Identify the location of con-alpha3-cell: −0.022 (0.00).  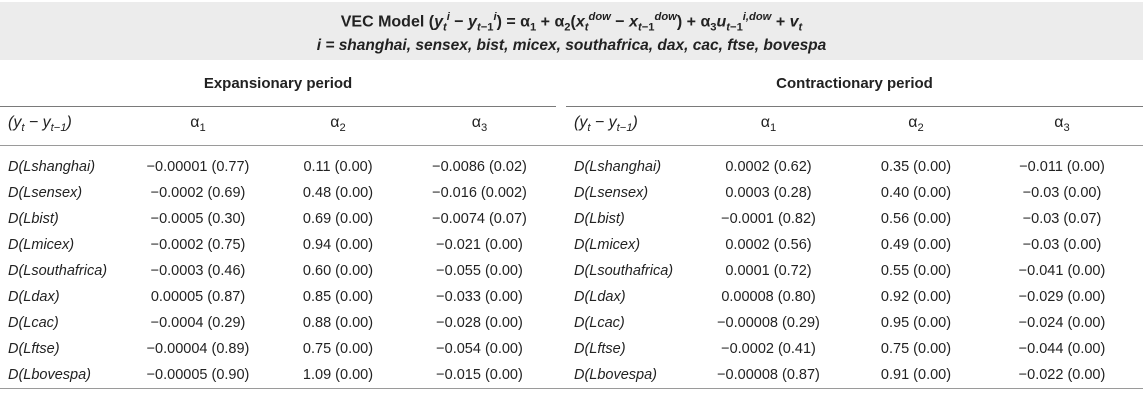
(1062, 375).